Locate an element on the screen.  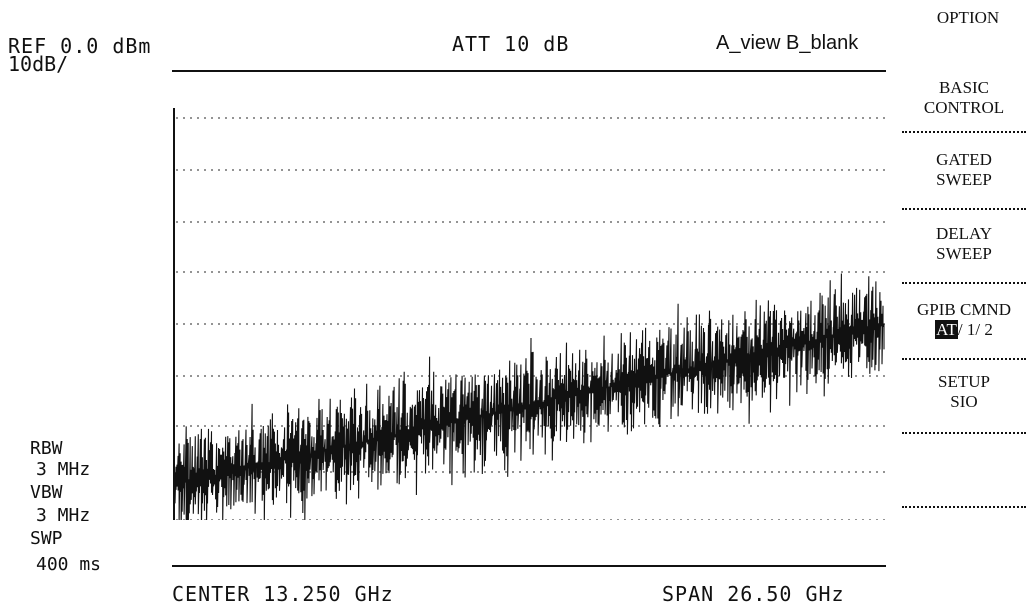
center-frequency: CENTER 13.250 GHz is located at coordinates (283, 594).